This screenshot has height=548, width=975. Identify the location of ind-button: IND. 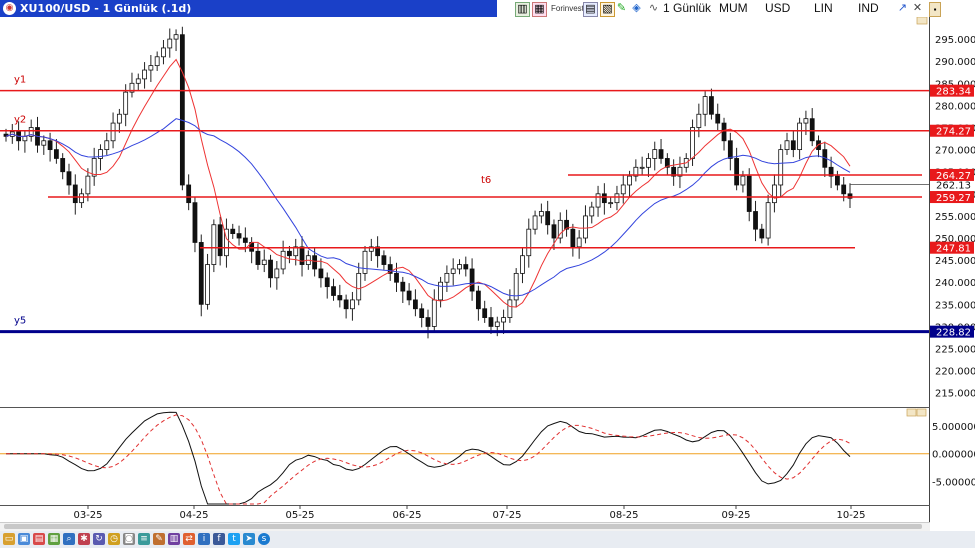
(868, 8).